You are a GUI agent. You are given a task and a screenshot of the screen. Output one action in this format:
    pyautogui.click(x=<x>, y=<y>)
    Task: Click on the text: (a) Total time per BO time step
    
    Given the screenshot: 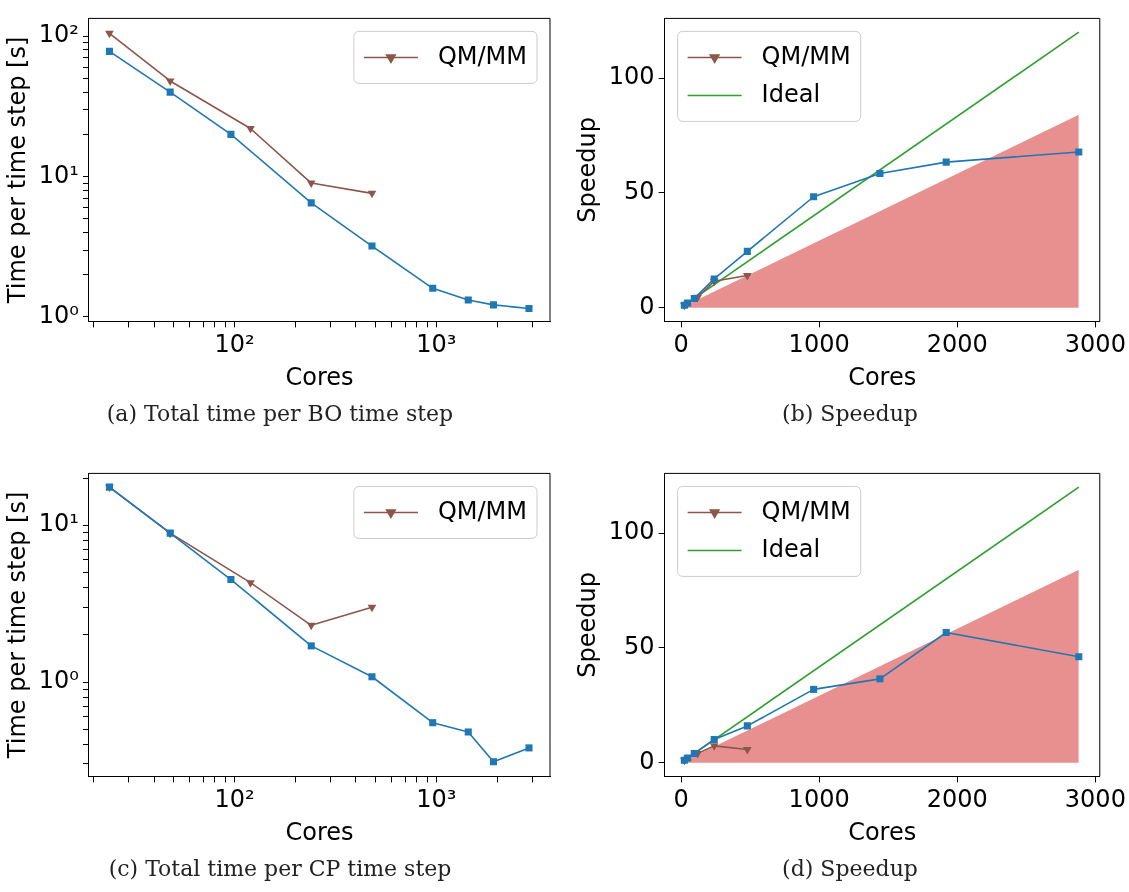 What is the action you would take?
    pyautogui.click(x=280, y=413)
    